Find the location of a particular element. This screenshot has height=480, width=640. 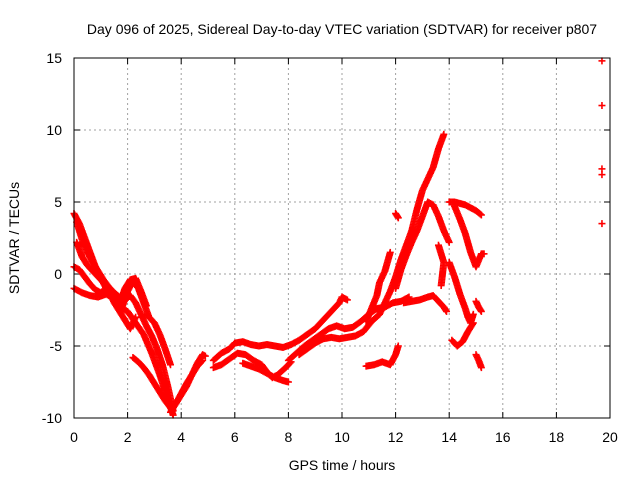

x-tick-label: 16 is located at coordinates (503, 437).